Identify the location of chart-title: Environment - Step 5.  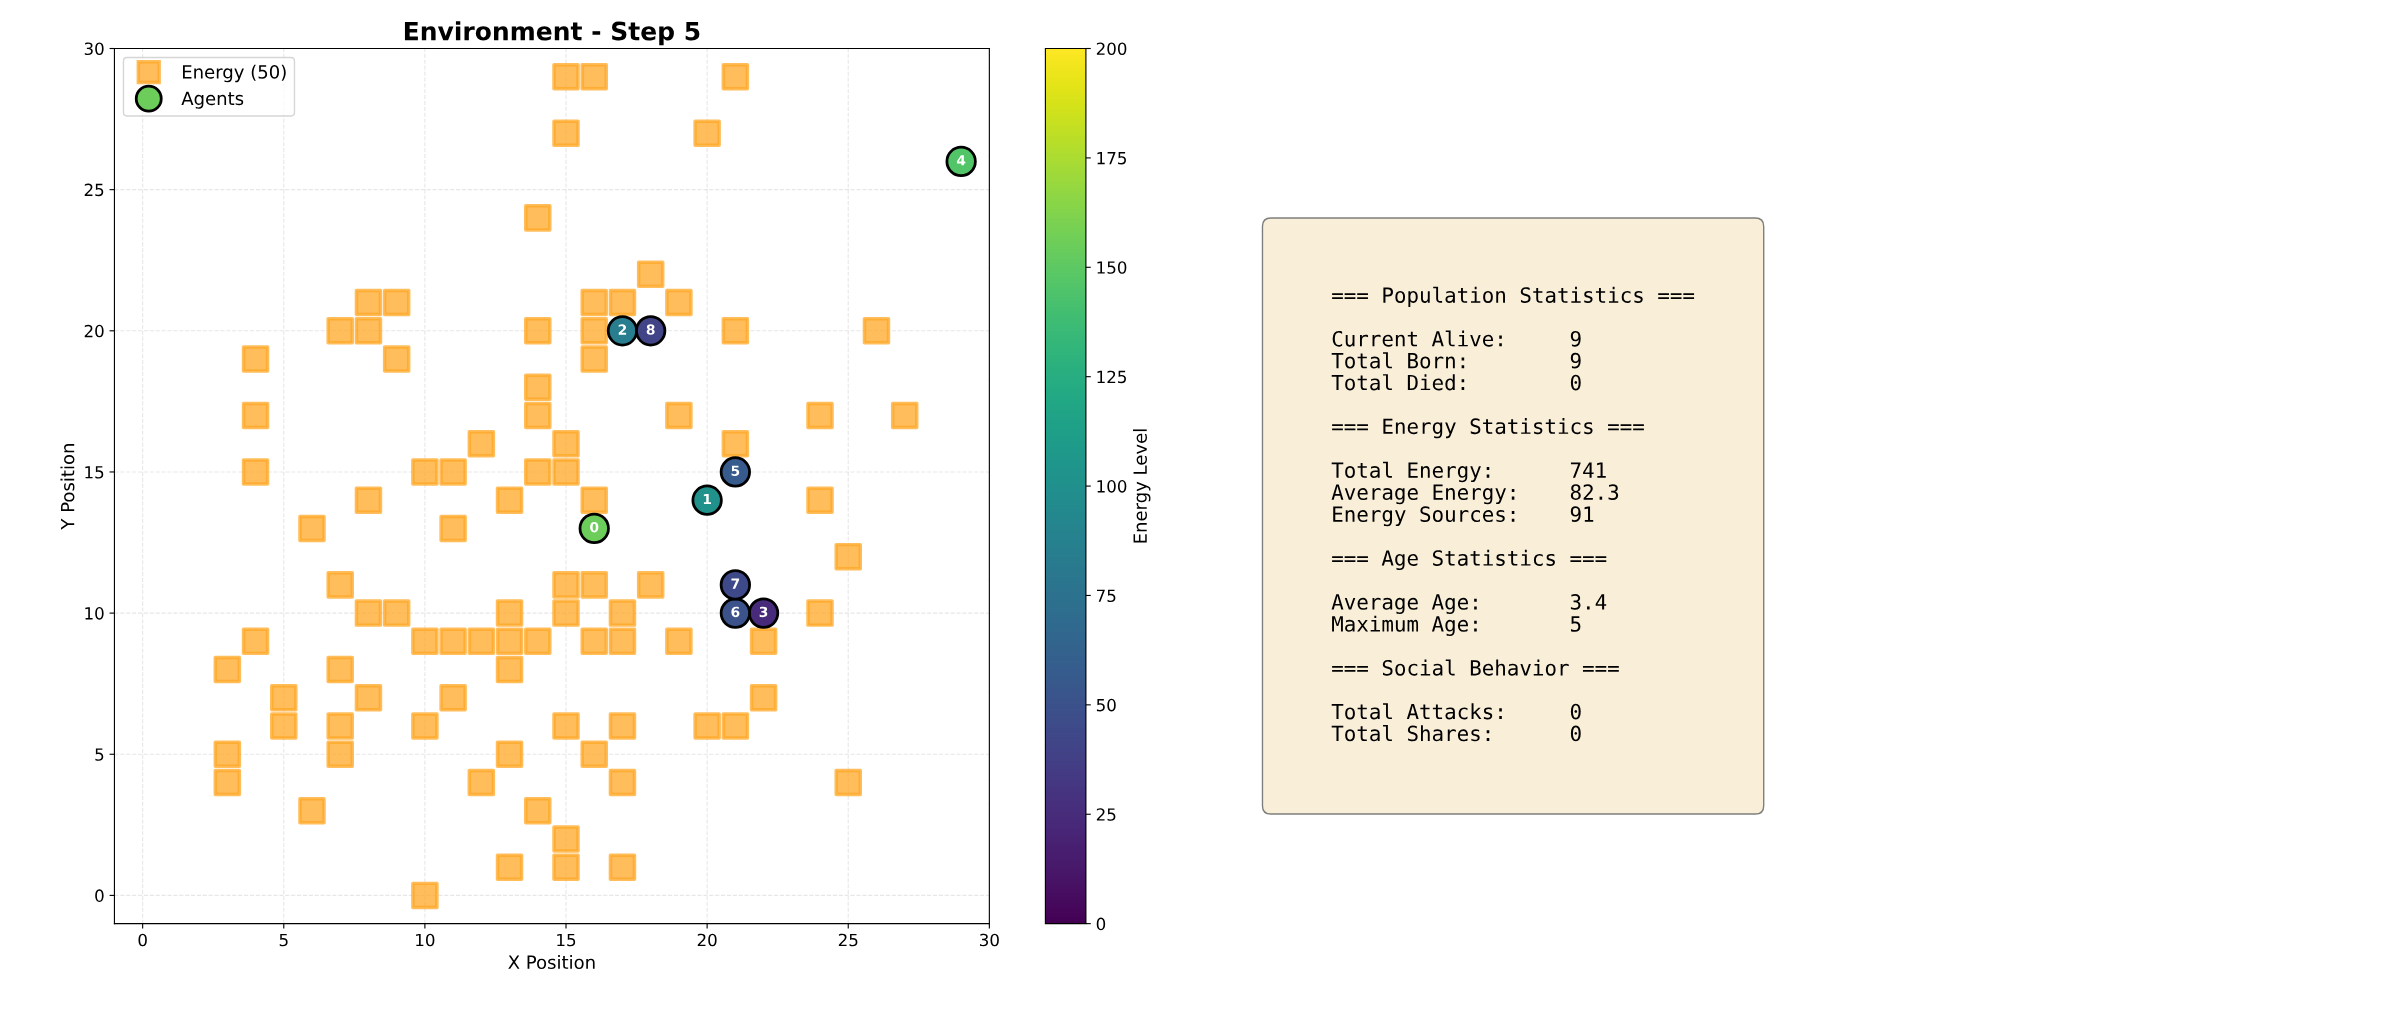
(552, 33).